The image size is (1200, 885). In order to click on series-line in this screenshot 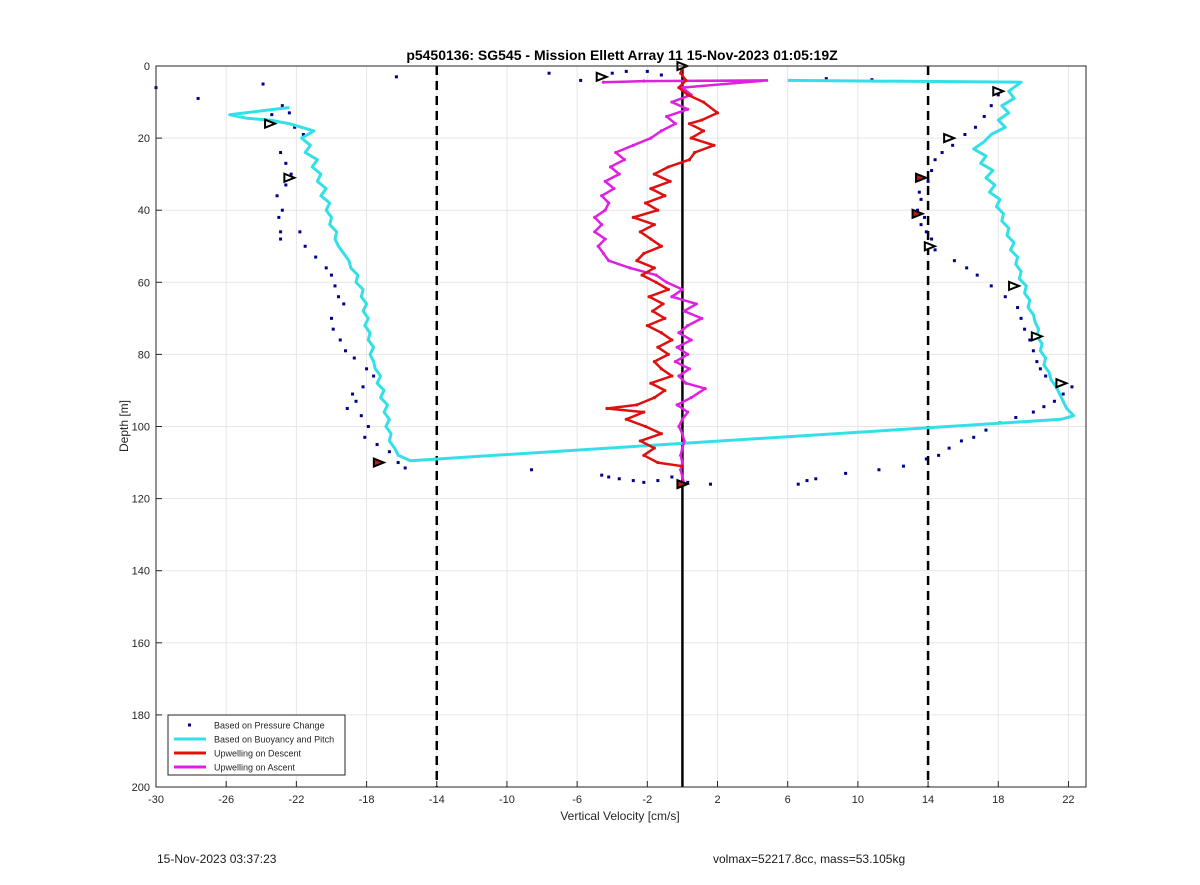, I will do `click(662, 266)`.